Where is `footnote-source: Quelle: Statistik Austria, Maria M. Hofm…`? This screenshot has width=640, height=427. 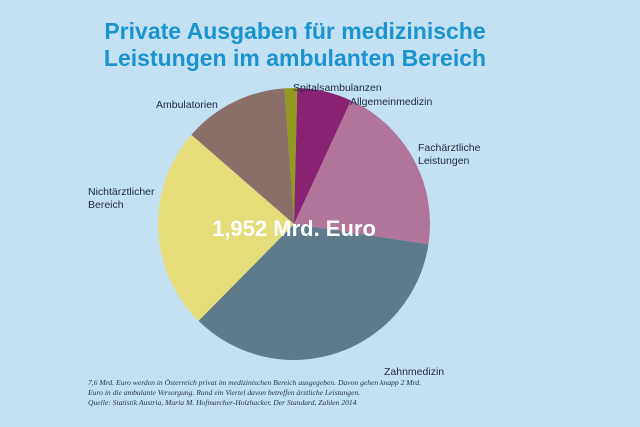
footnote-source: Quelle: Statistik Austria, Maria M. Hofm… is located at coordinates (222, 403).